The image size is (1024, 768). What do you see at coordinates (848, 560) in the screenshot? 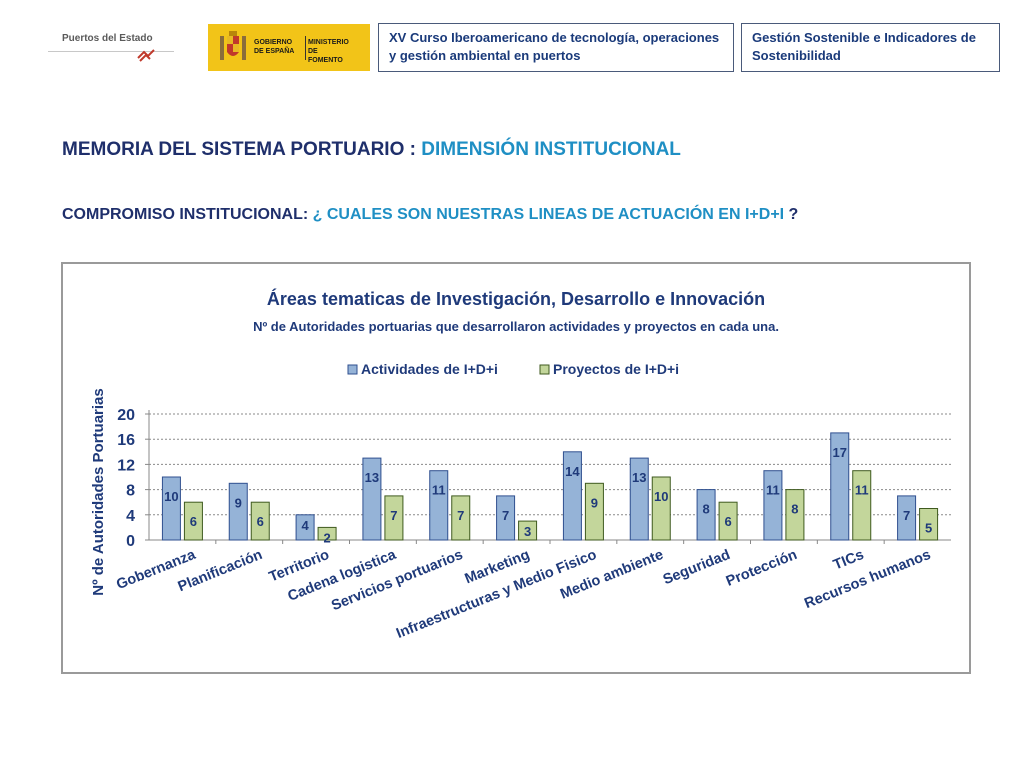
I see `x-category-label: TICs` at bounding box center [848, 560].